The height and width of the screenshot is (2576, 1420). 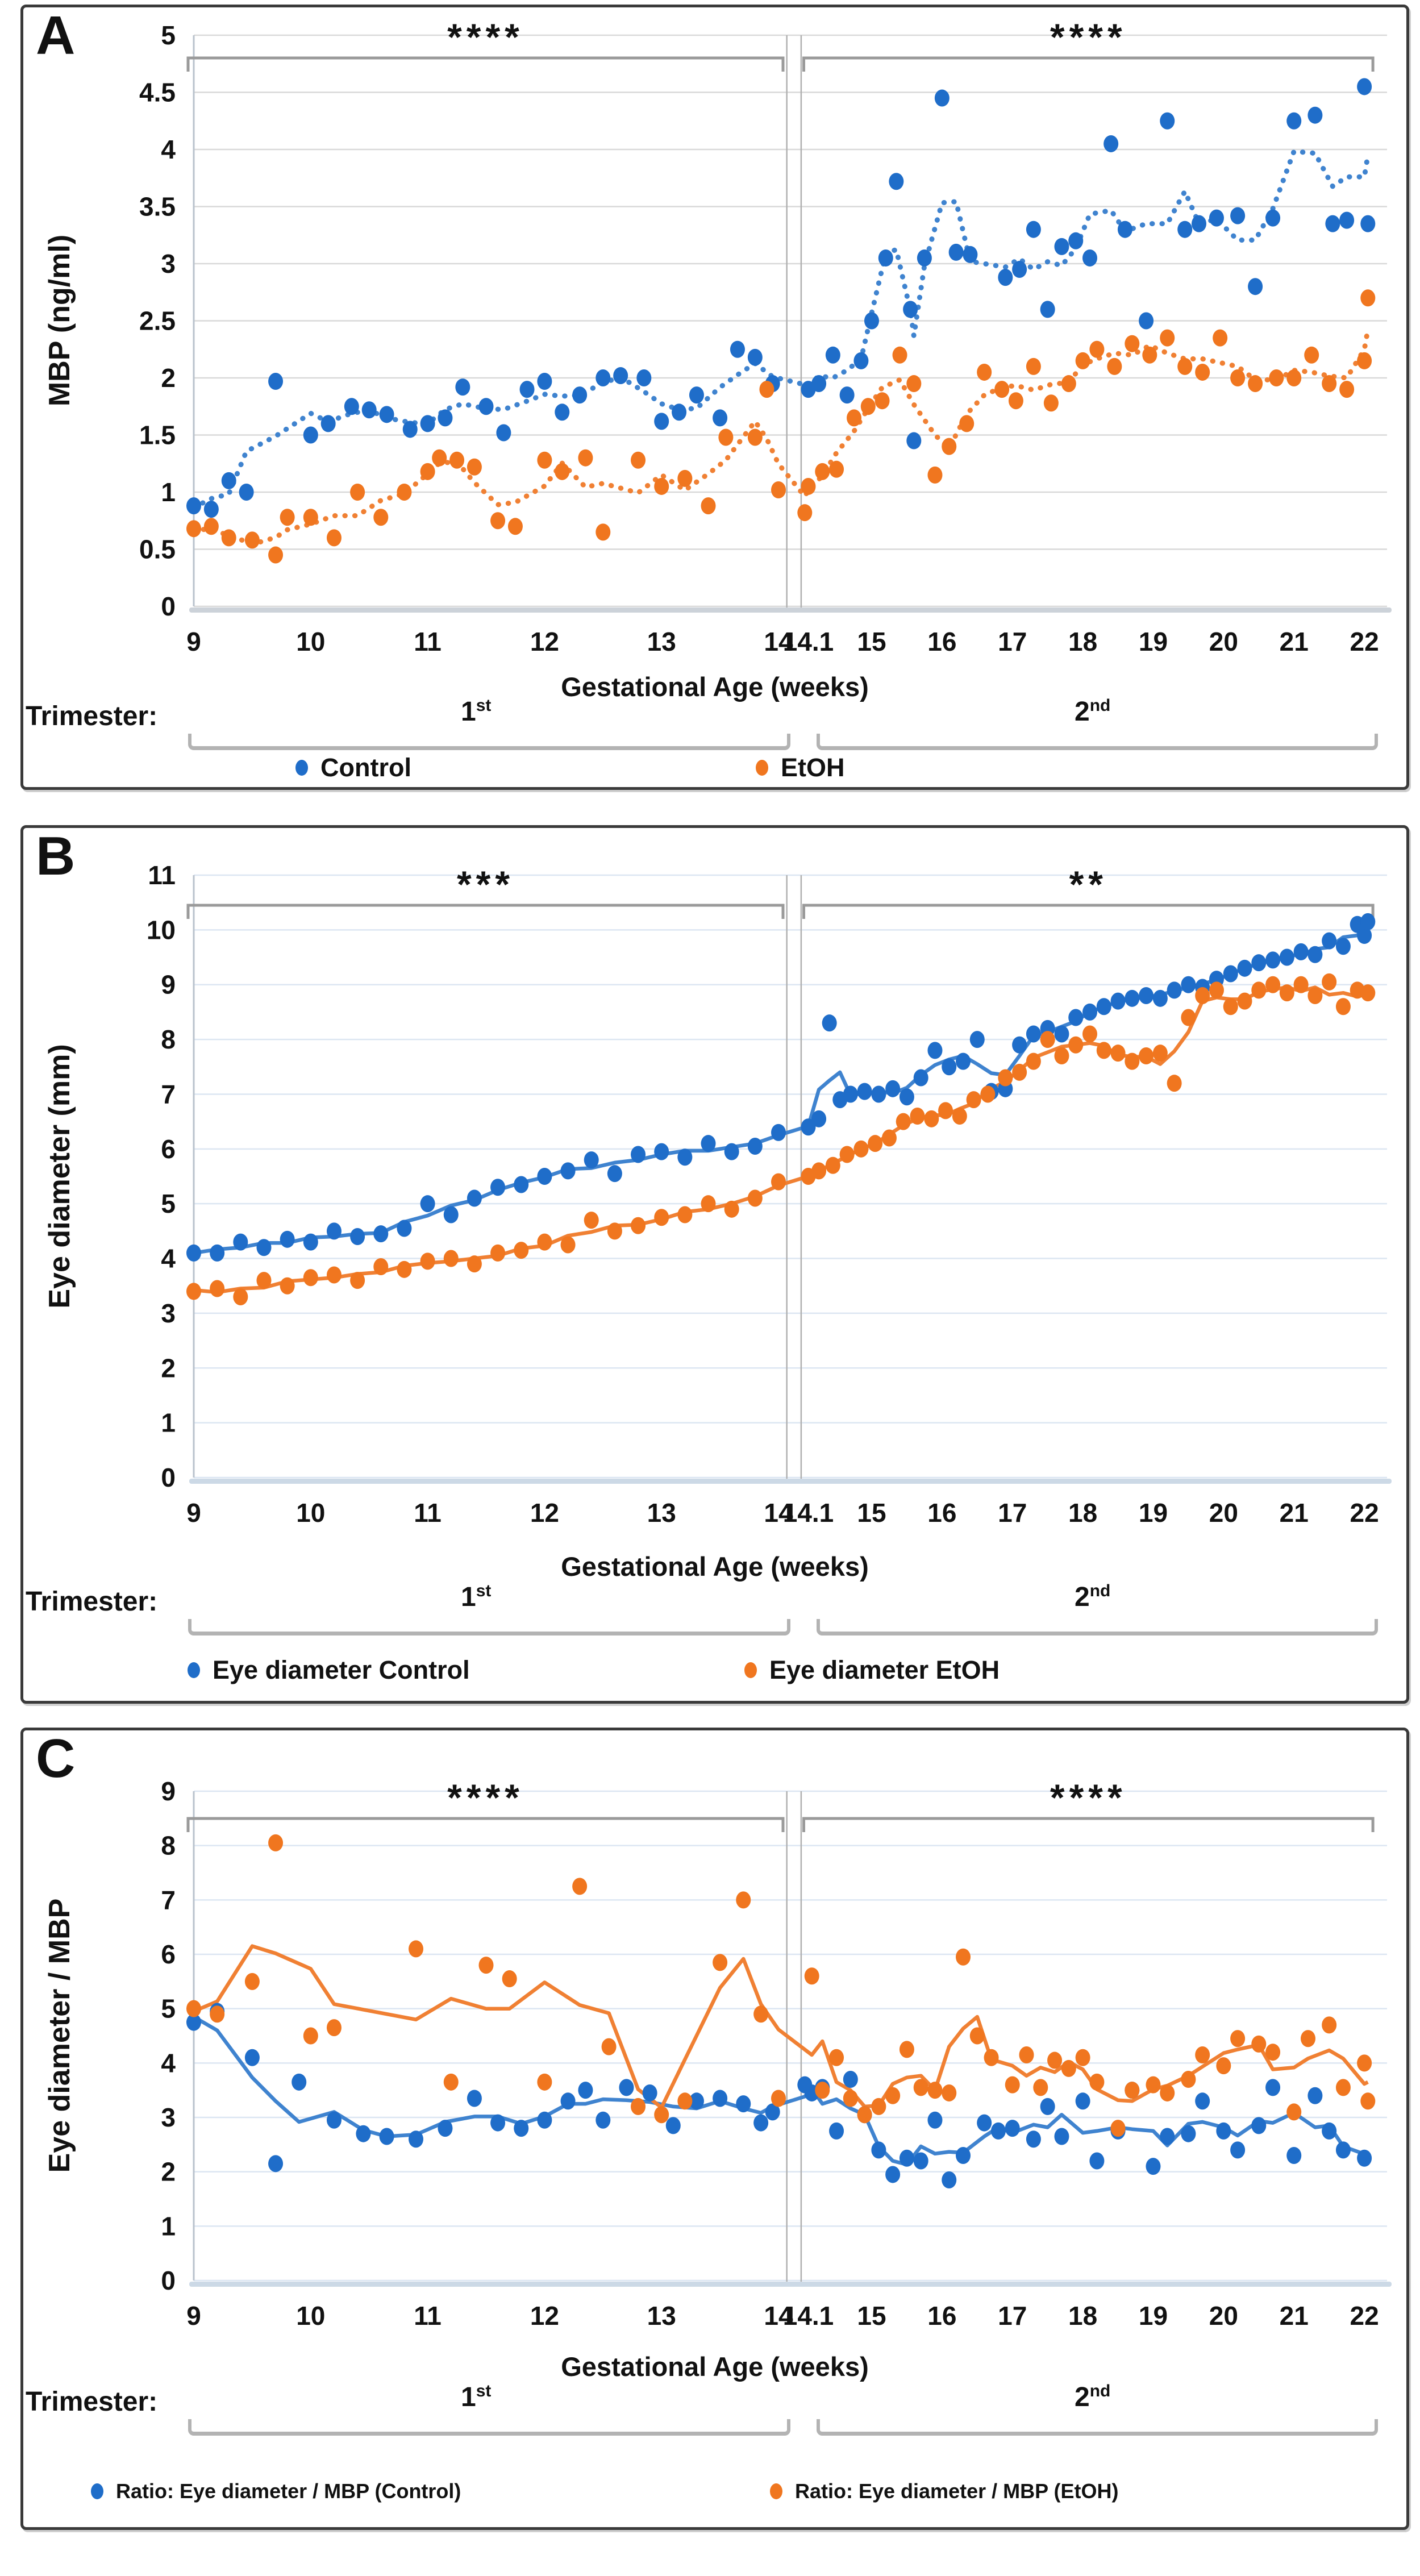 I want to click on panel-b-letter: B, so click(x=56, y=856).